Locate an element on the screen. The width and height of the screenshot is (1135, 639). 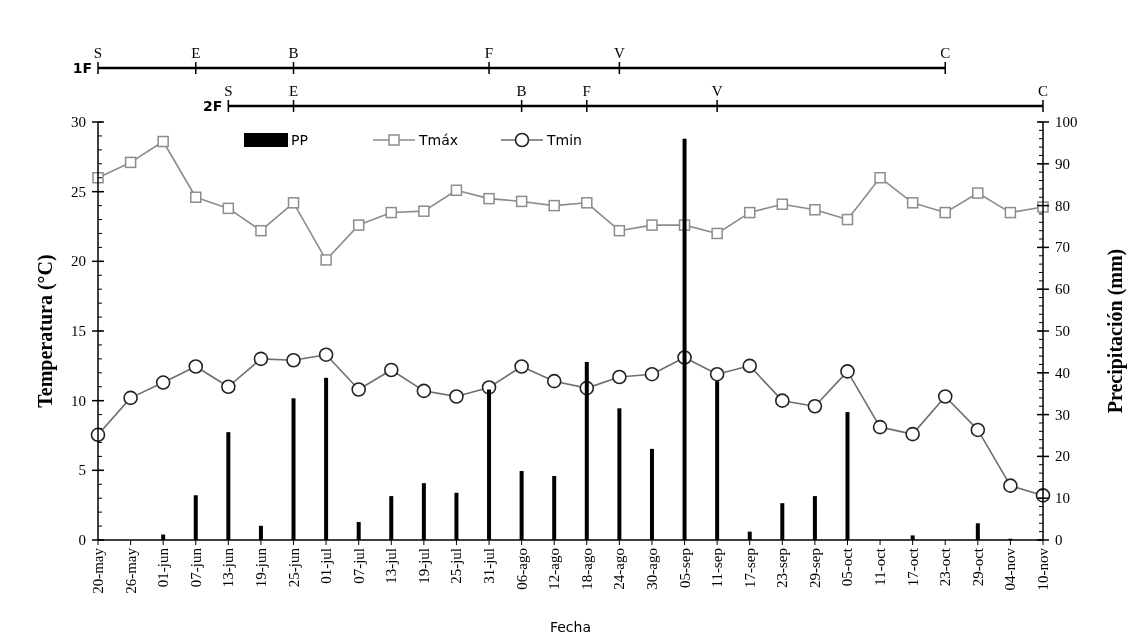
legend-label: Tmáx is located at coordinates (438, 140).